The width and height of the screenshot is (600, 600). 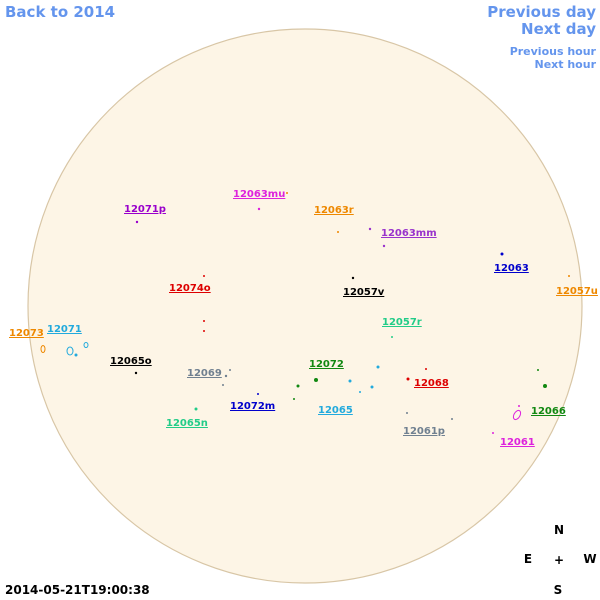 What do you see at coordinates (577, 291) in the screenshot?
I see `region-label: 12057u` at bounding box center [577, 291].